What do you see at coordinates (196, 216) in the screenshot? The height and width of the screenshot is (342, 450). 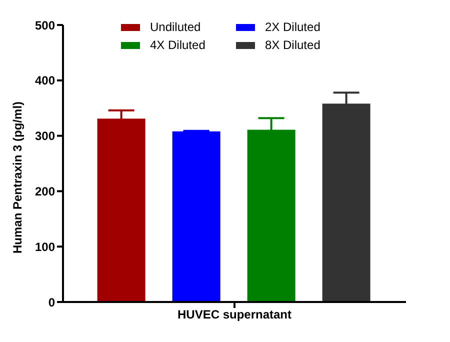 I see `bar` at bounding box center [196, 216].